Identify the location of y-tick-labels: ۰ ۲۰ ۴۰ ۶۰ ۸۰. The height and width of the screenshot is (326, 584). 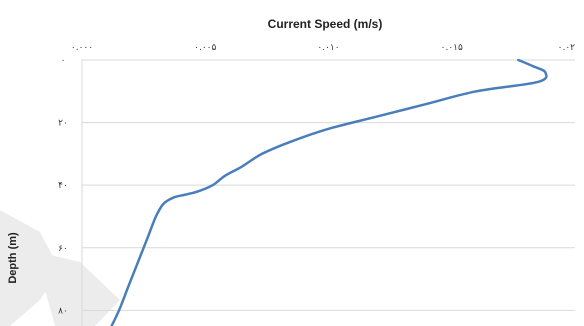
(63, 186).